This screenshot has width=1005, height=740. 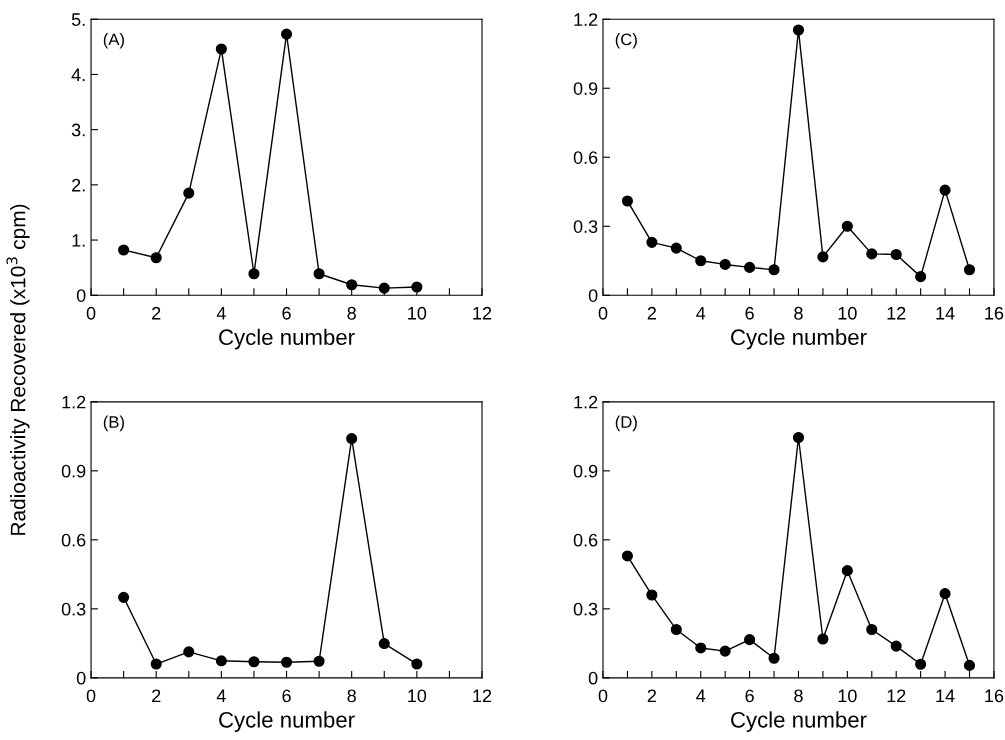 What do you see at coordinates (18, 369) in the screenshot?
I see `y-axis-title: Radioactivity Recovered (x10$^{3}$ cpm)` at bounding box center [18, 369].